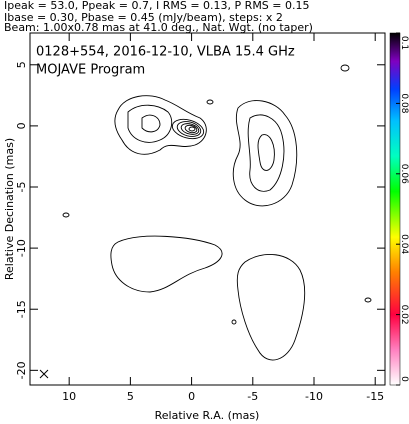  What do you see at coordinates (252, 396) in the screenshot?
I see `x-tick-label: -5` at bounding box center [252, 396].